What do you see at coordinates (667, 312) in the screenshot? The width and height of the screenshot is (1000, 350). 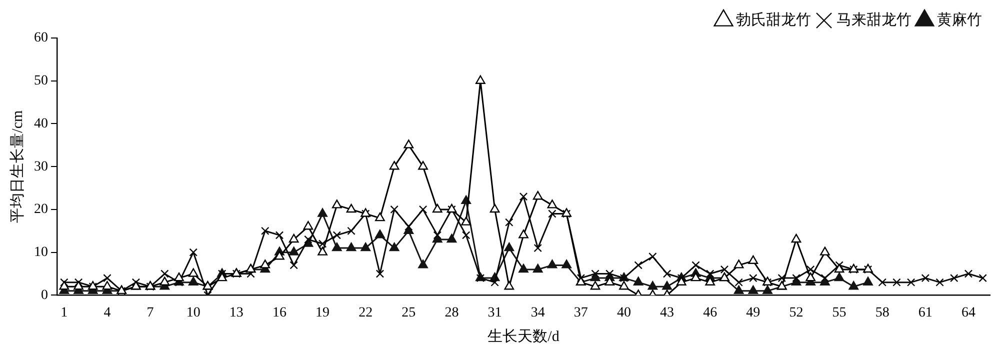 I see `x-tick-label: 43` at bounding box center [667, 312].